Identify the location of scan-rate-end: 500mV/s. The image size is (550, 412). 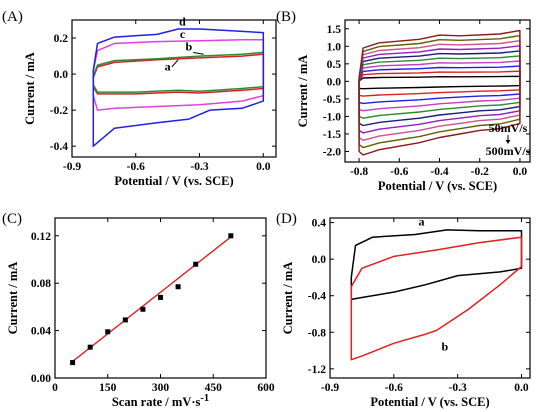
(508, 151).